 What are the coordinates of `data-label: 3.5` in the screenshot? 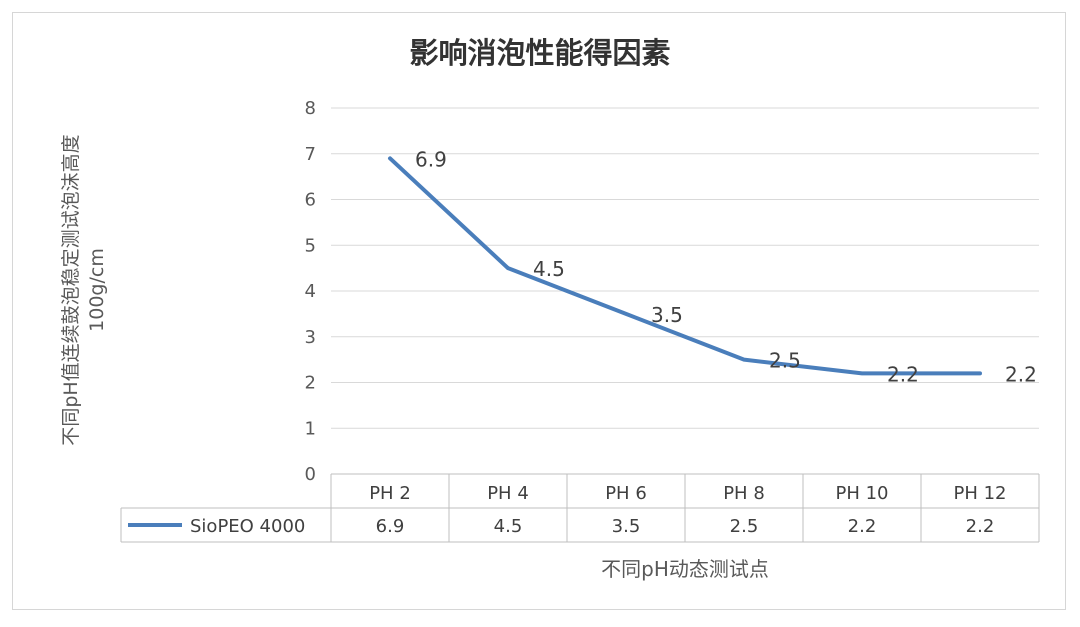 It's located at (667, 315).